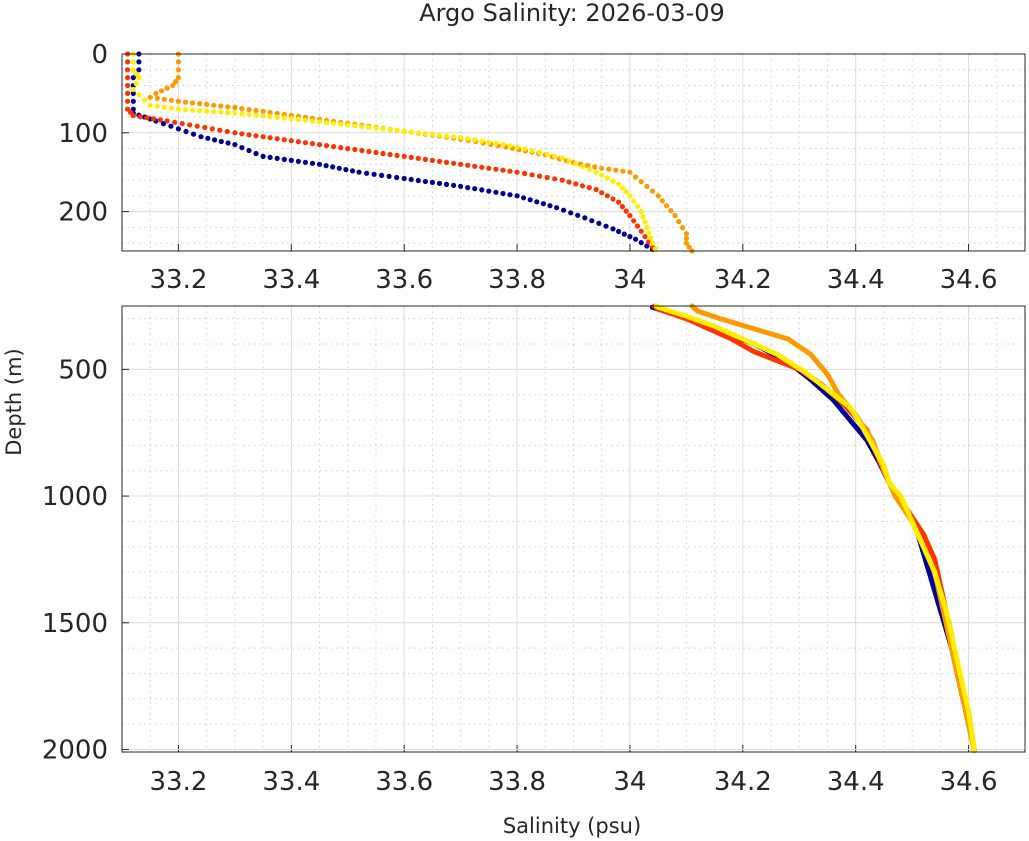 Image resolution: width=1029 pixels, height=841 pixels. I want to click on upper-data-points, so click(410, 152).